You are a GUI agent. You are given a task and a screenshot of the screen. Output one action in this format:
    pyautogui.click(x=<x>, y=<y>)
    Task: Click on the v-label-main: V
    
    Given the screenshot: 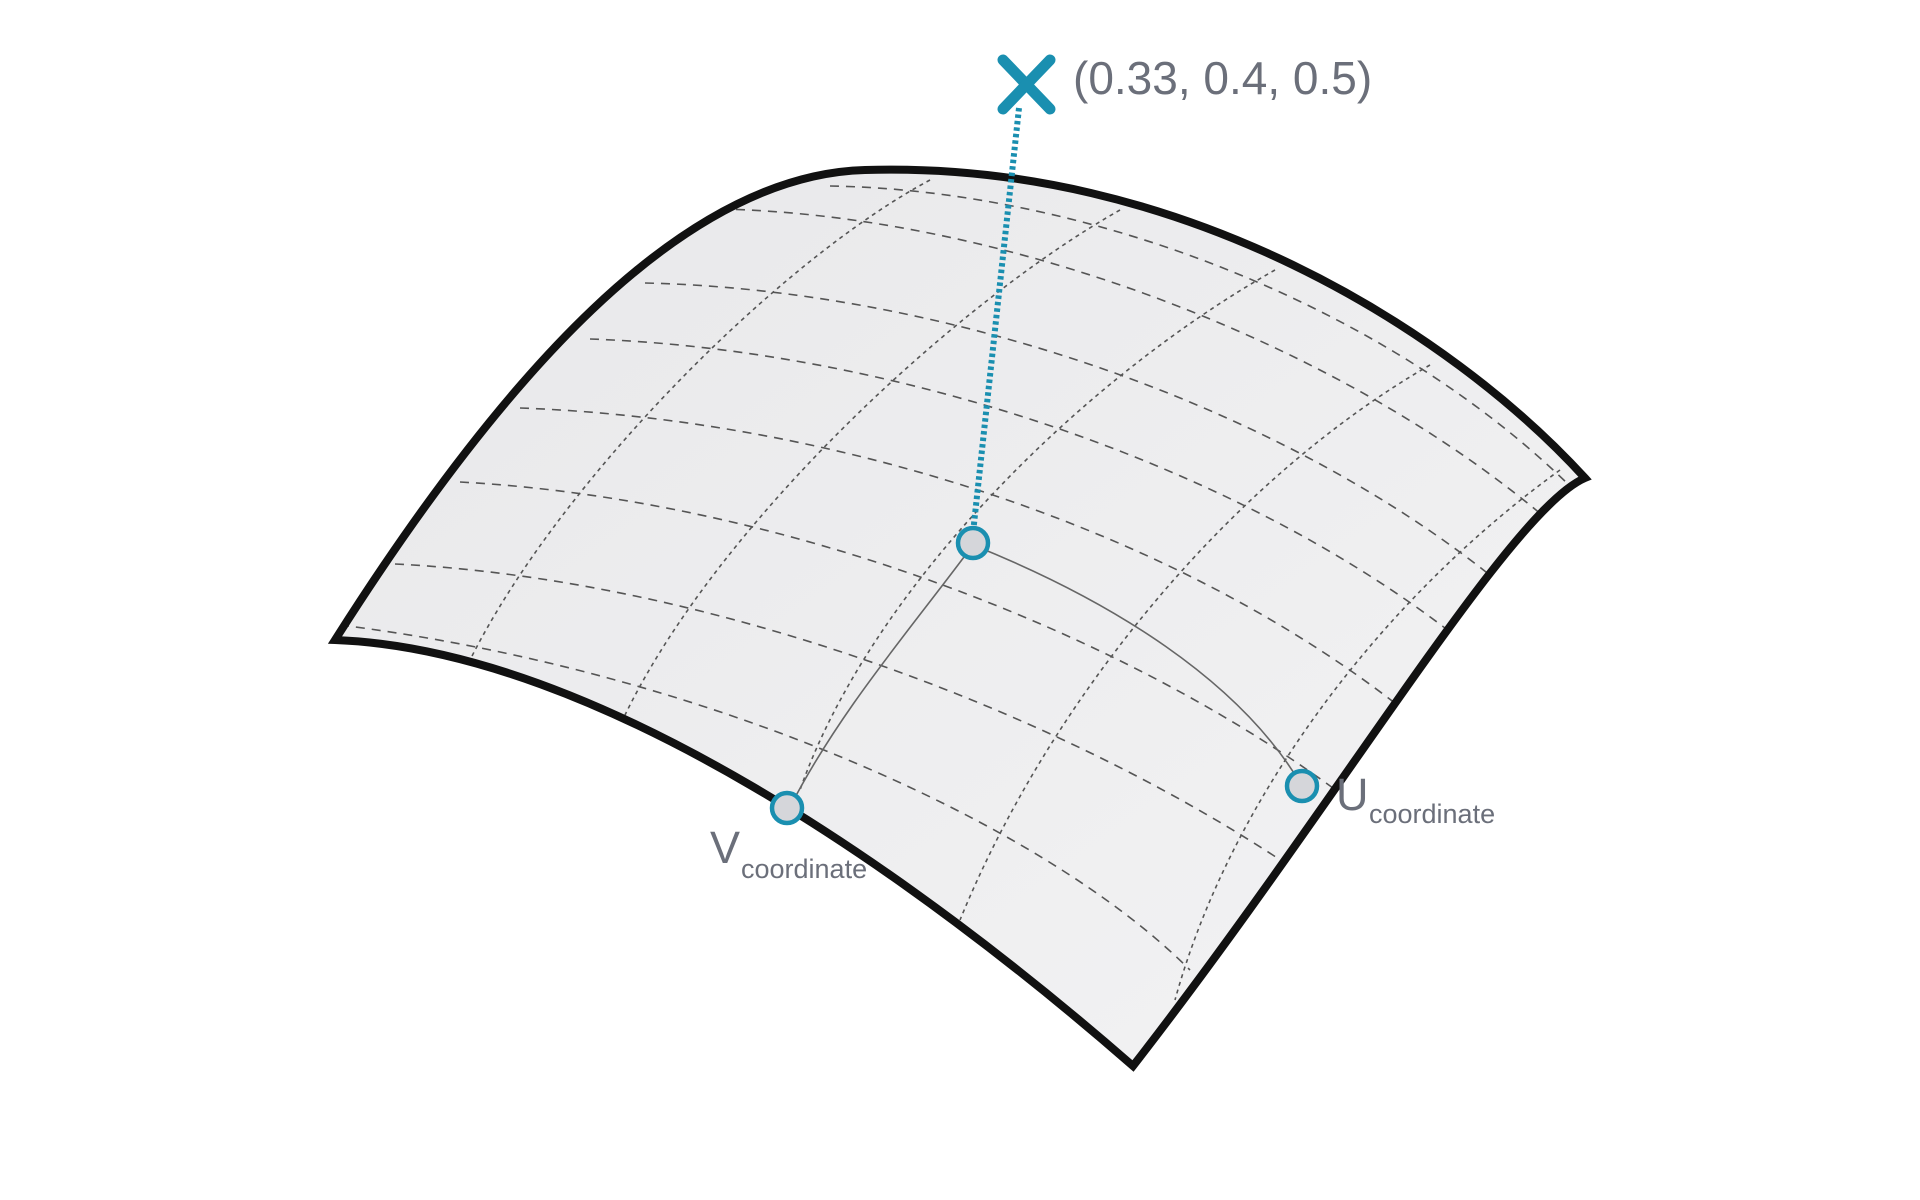 What is the action you would take?
    pyautogui.click(x=725, y=847)
    